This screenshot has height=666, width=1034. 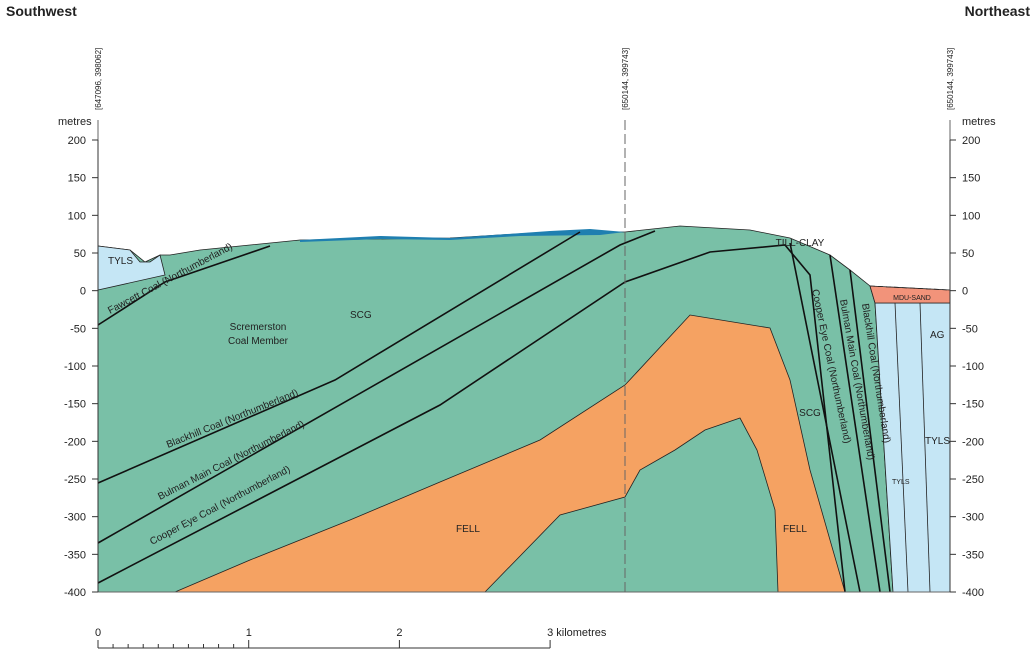 What do you see at coordinates (131, 268) in the screenshot?
I see `tyls-left` at bounding box center [131, 268].